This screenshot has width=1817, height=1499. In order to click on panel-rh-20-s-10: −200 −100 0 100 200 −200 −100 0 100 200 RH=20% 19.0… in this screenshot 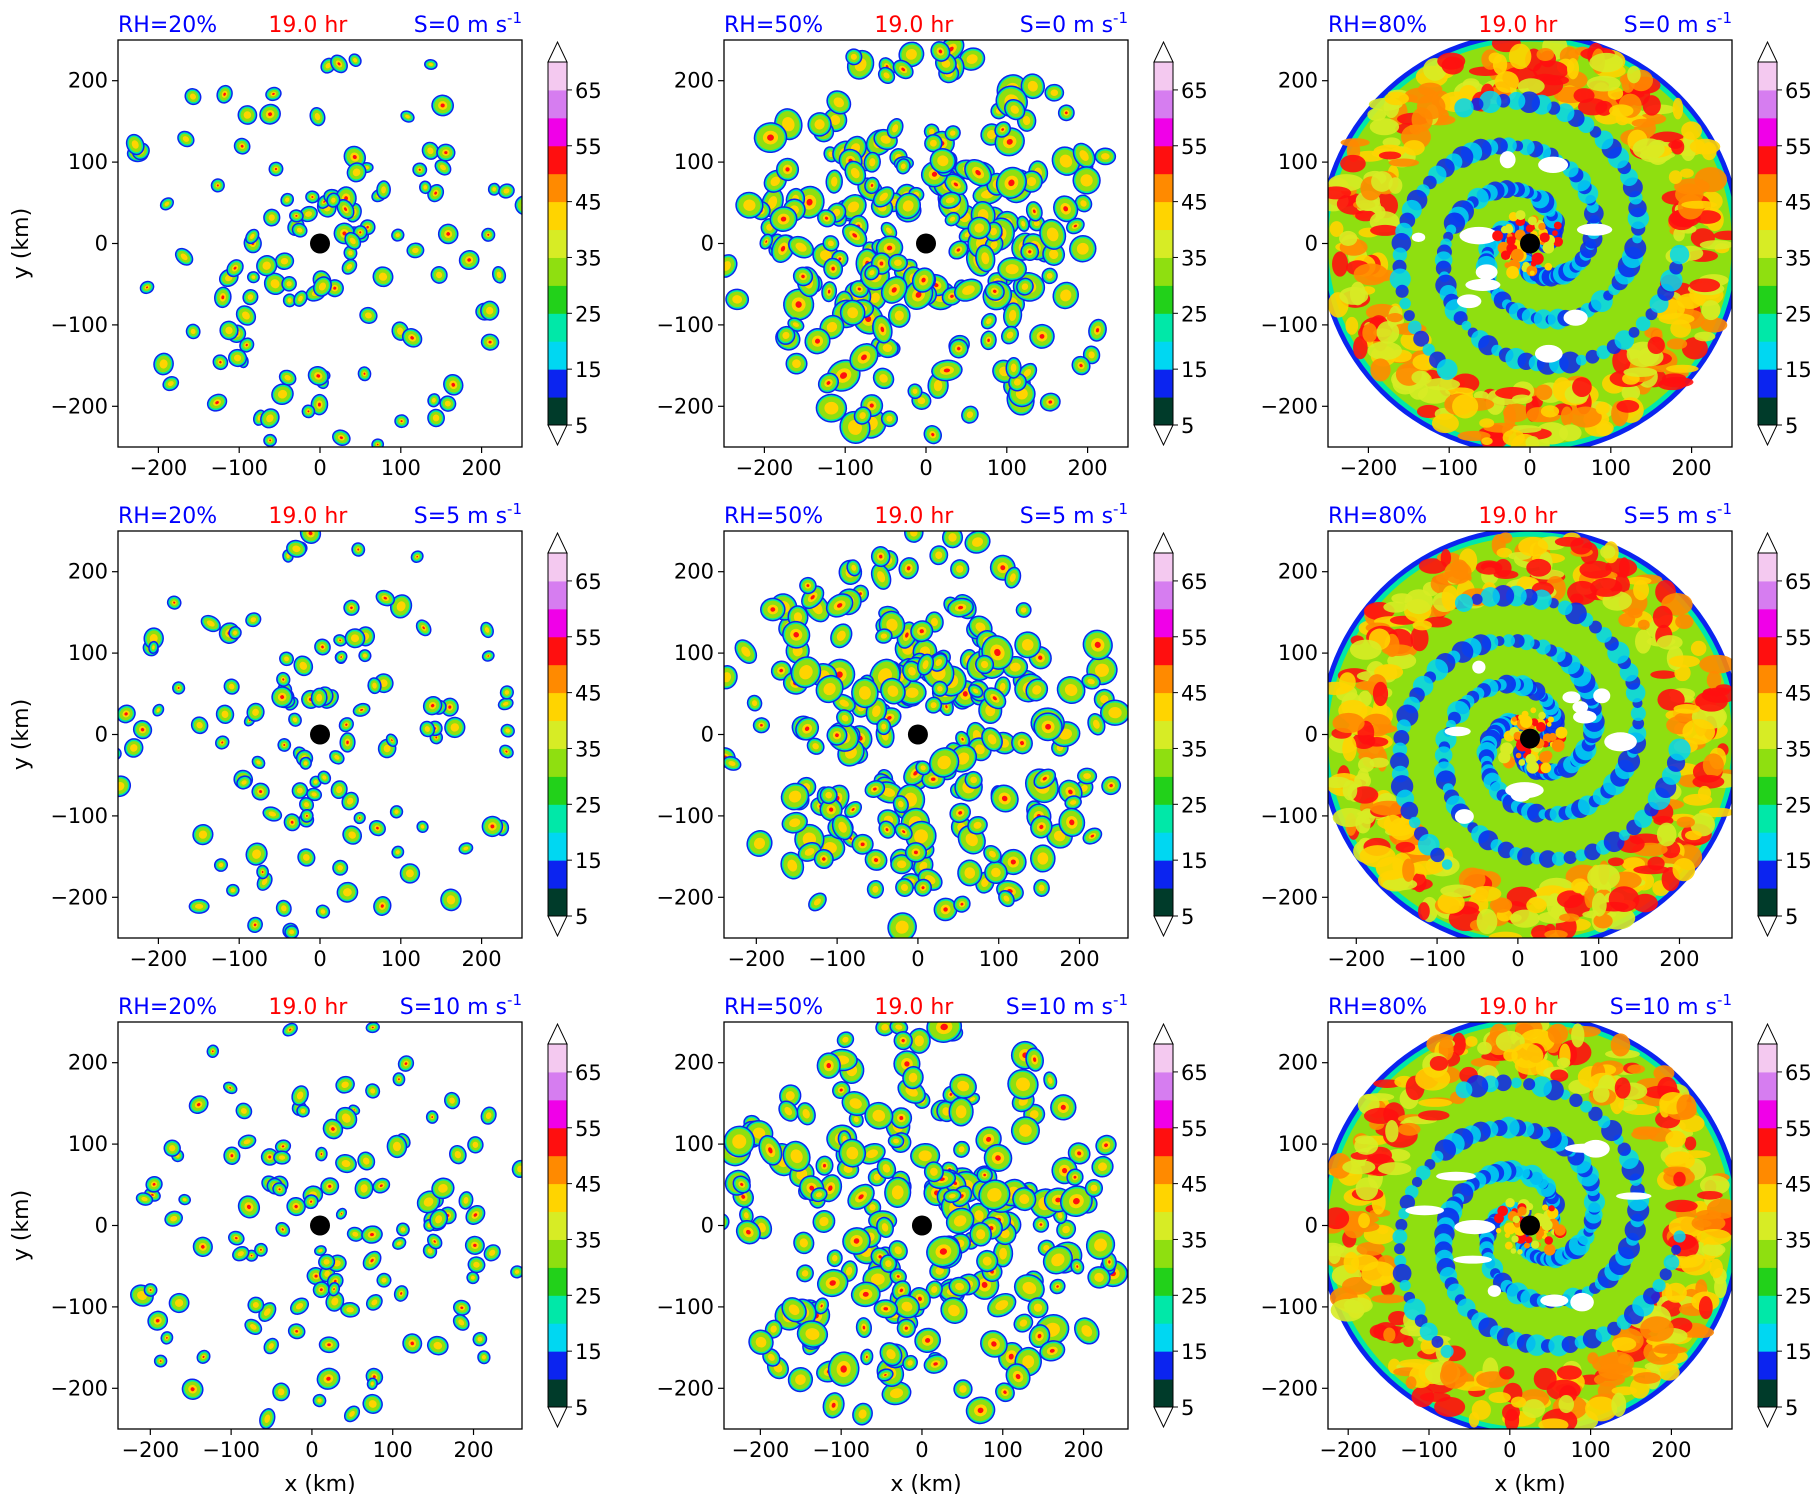, I will do `click(325, 1226)`.